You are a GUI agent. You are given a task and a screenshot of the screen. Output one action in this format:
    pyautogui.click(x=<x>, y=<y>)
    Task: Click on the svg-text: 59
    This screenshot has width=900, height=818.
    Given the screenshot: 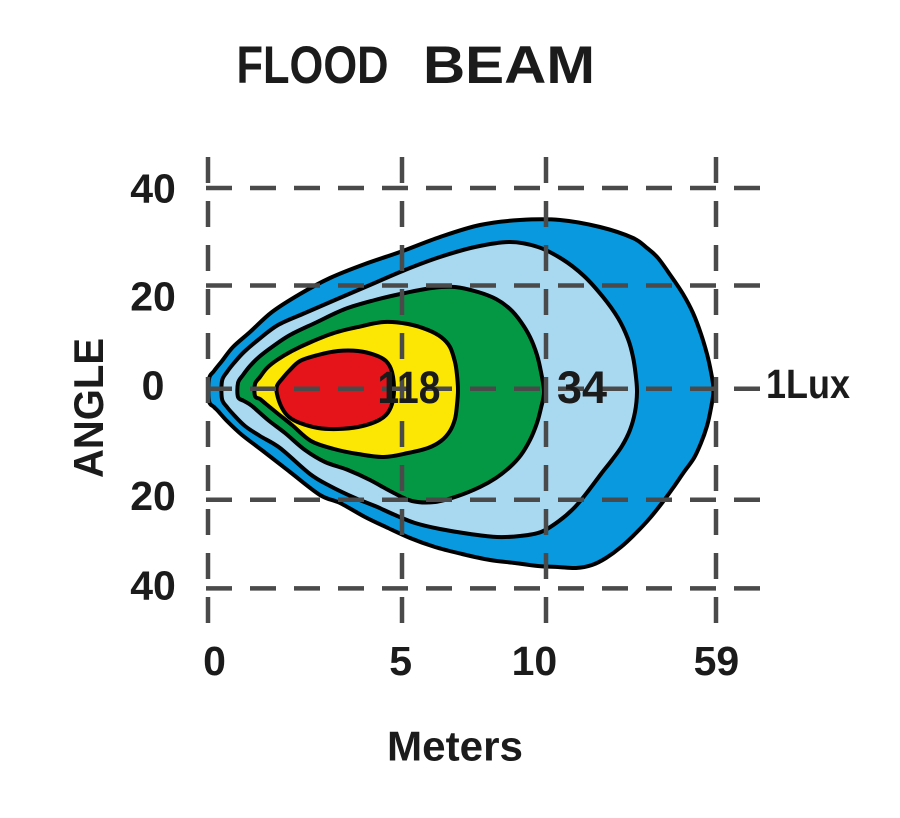 What is the action you would take?
    pyautogui.click(x=717, y=661)
    